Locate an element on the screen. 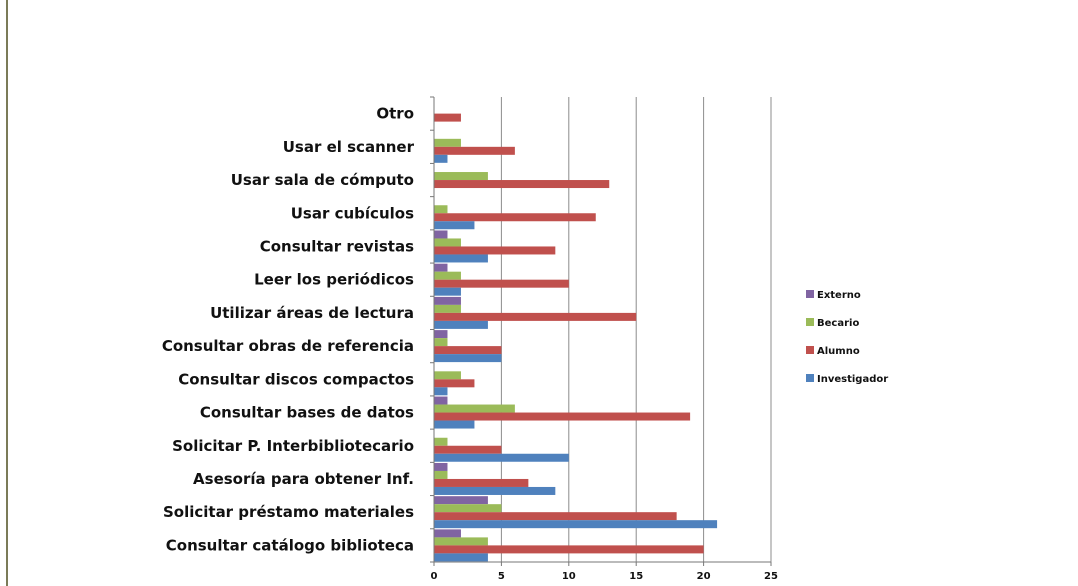  x-tick-label-25: 25 is located at coordinates (771, 576).